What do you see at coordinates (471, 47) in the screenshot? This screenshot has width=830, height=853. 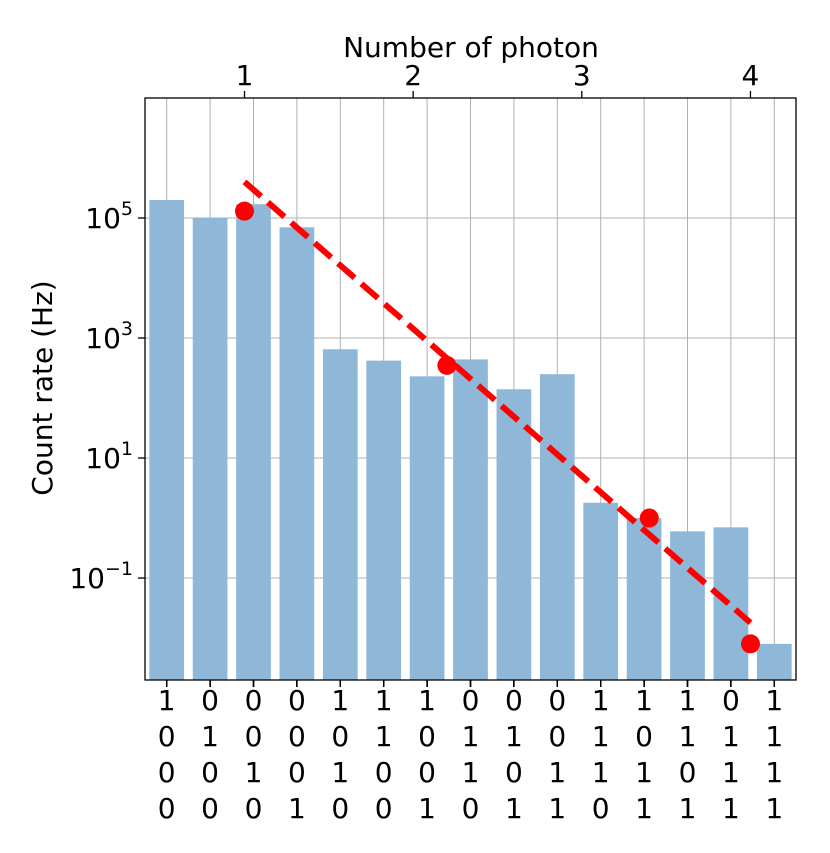 I see `top-axis-label: Number of photon` at bounding box center [471, 47].